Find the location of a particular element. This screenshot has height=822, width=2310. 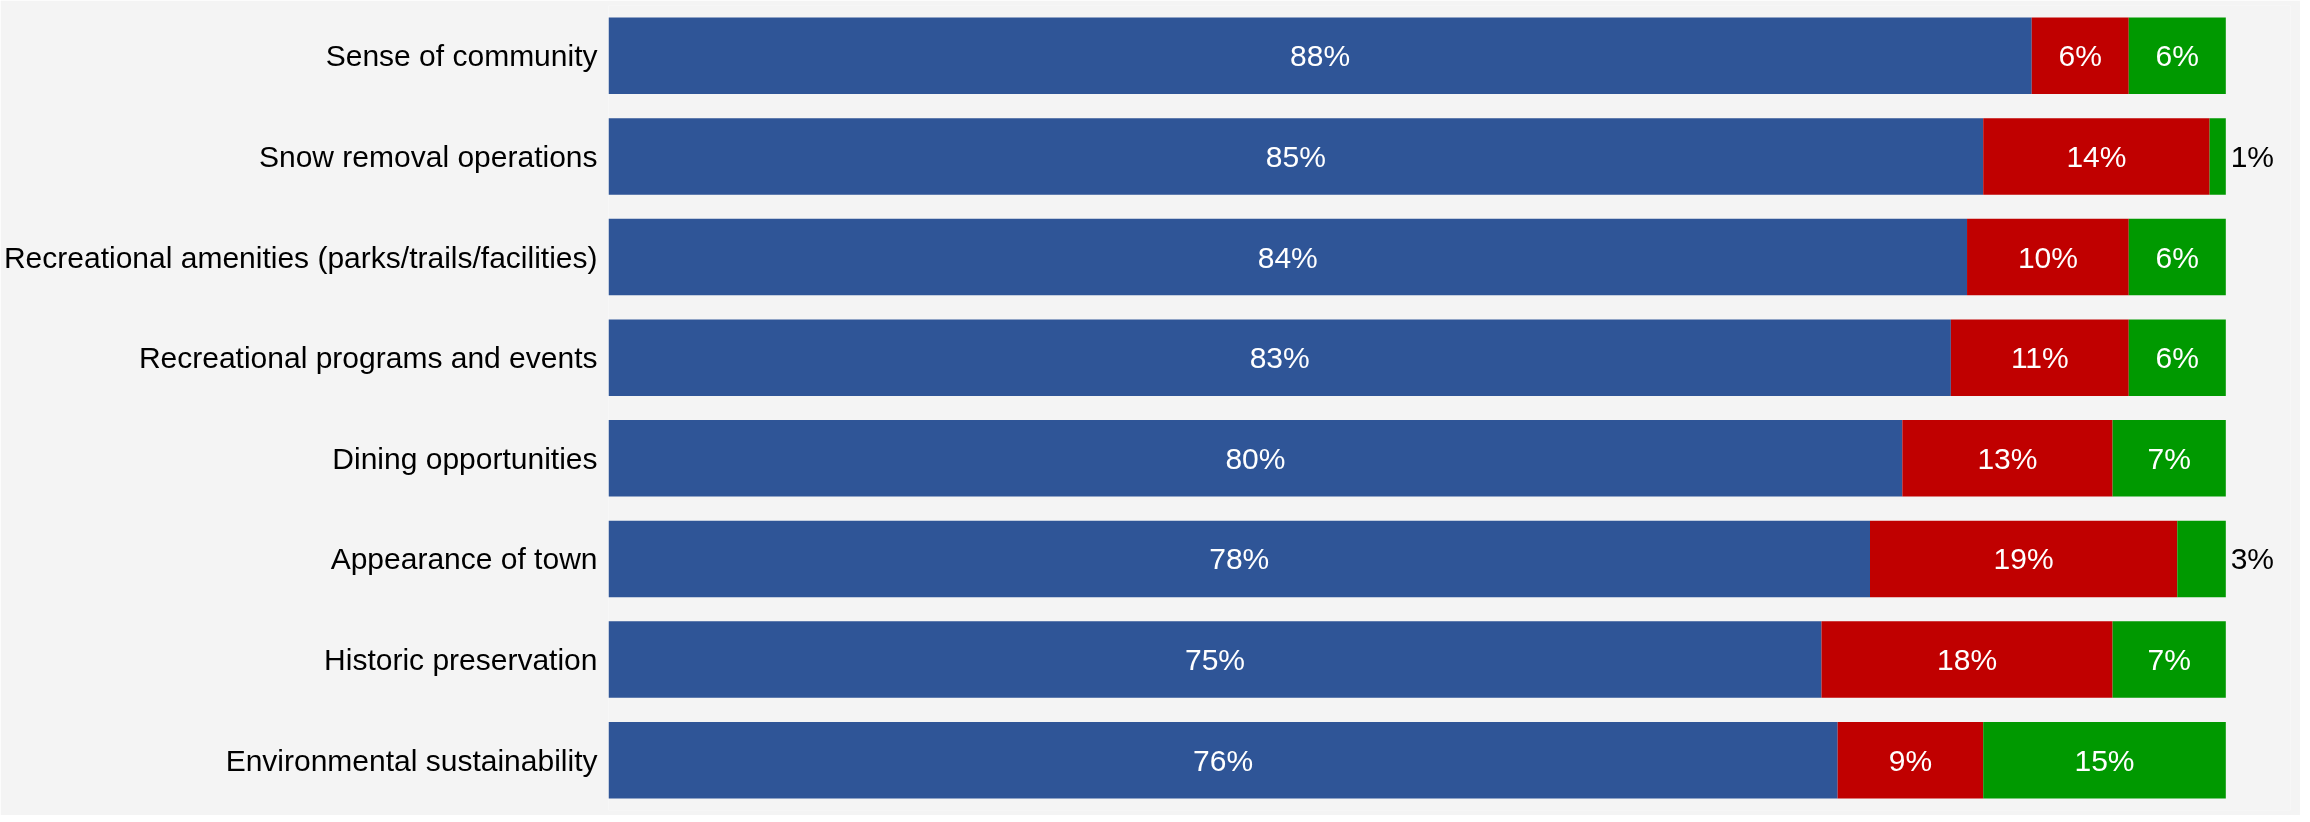

data-label: 14% is located at coordinates (2096, 156).